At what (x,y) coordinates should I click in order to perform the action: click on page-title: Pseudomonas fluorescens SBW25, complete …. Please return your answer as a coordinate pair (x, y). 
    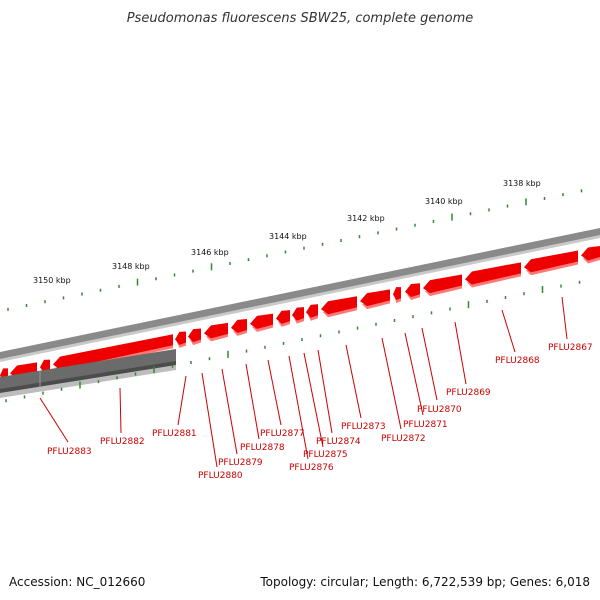
    Looking at the image, I should click on (300, 18).